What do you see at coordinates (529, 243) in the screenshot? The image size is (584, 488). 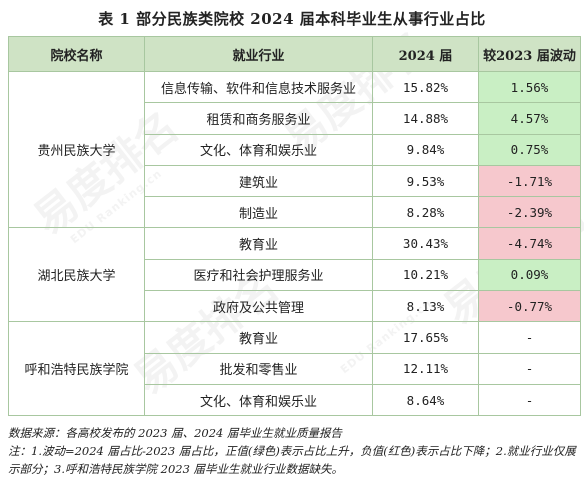 I see `change-cell: -4.74%` at bounding box center [529, 243].